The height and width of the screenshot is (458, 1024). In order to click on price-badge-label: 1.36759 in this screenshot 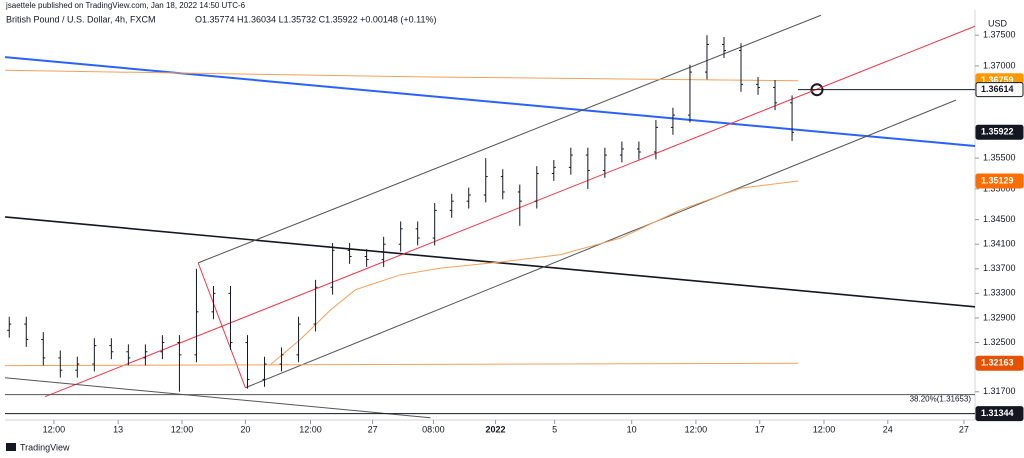, I will do `click(997, 80)`.